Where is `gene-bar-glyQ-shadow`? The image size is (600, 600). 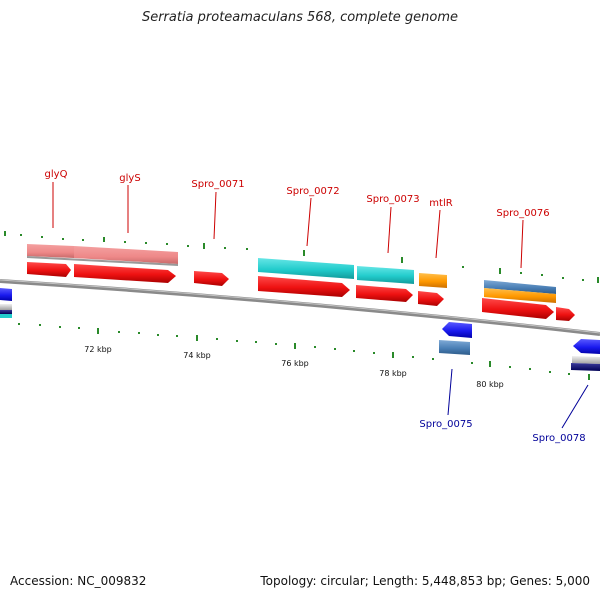 gene-bar-glyQ-shadow is located at coordinates (102, 261).